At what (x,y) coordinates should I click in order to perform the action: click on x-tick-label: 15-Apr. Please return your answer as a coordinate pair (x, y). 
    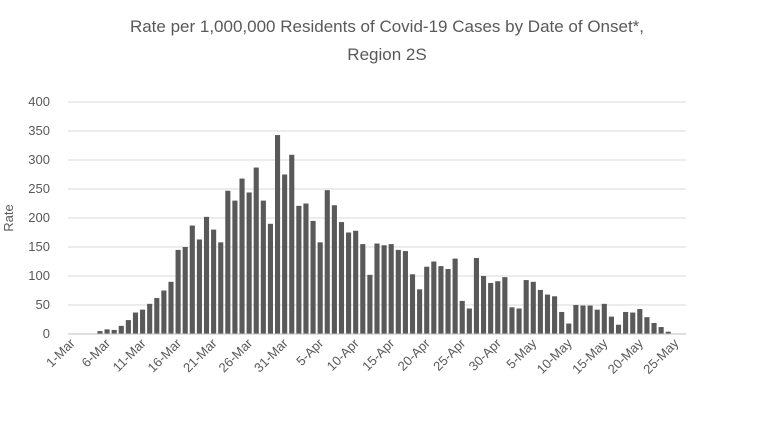
    Looking at the image, I should click on (378, 354).